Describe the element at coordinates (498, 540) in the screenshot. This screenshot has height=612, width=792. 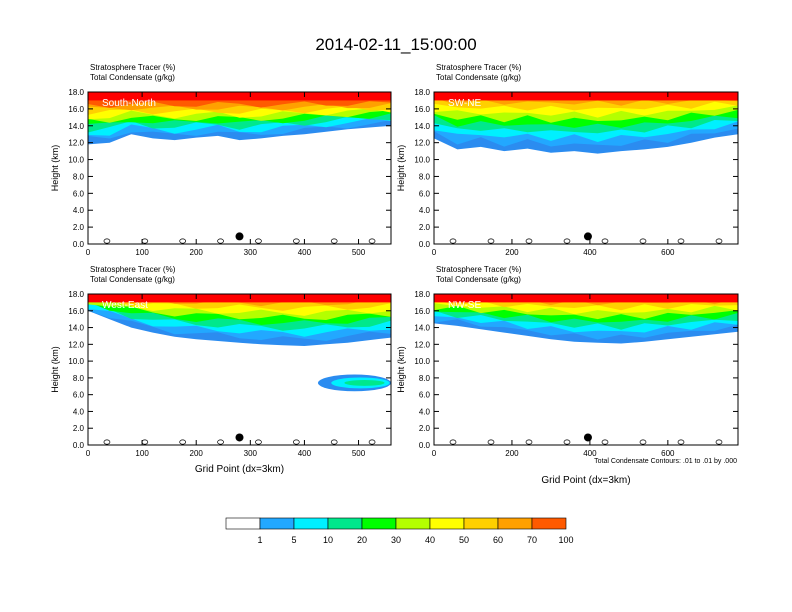
I see `colorbar-label: 60` at that location.